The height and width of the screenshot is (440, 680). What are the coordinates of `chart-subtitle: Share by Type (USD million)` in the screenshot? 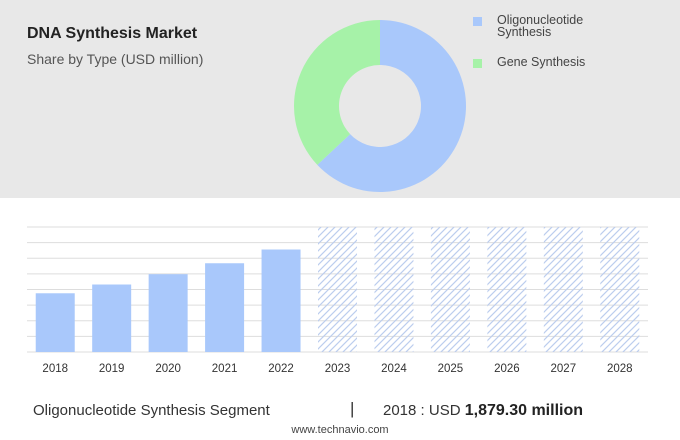 It's located at (115, 59).